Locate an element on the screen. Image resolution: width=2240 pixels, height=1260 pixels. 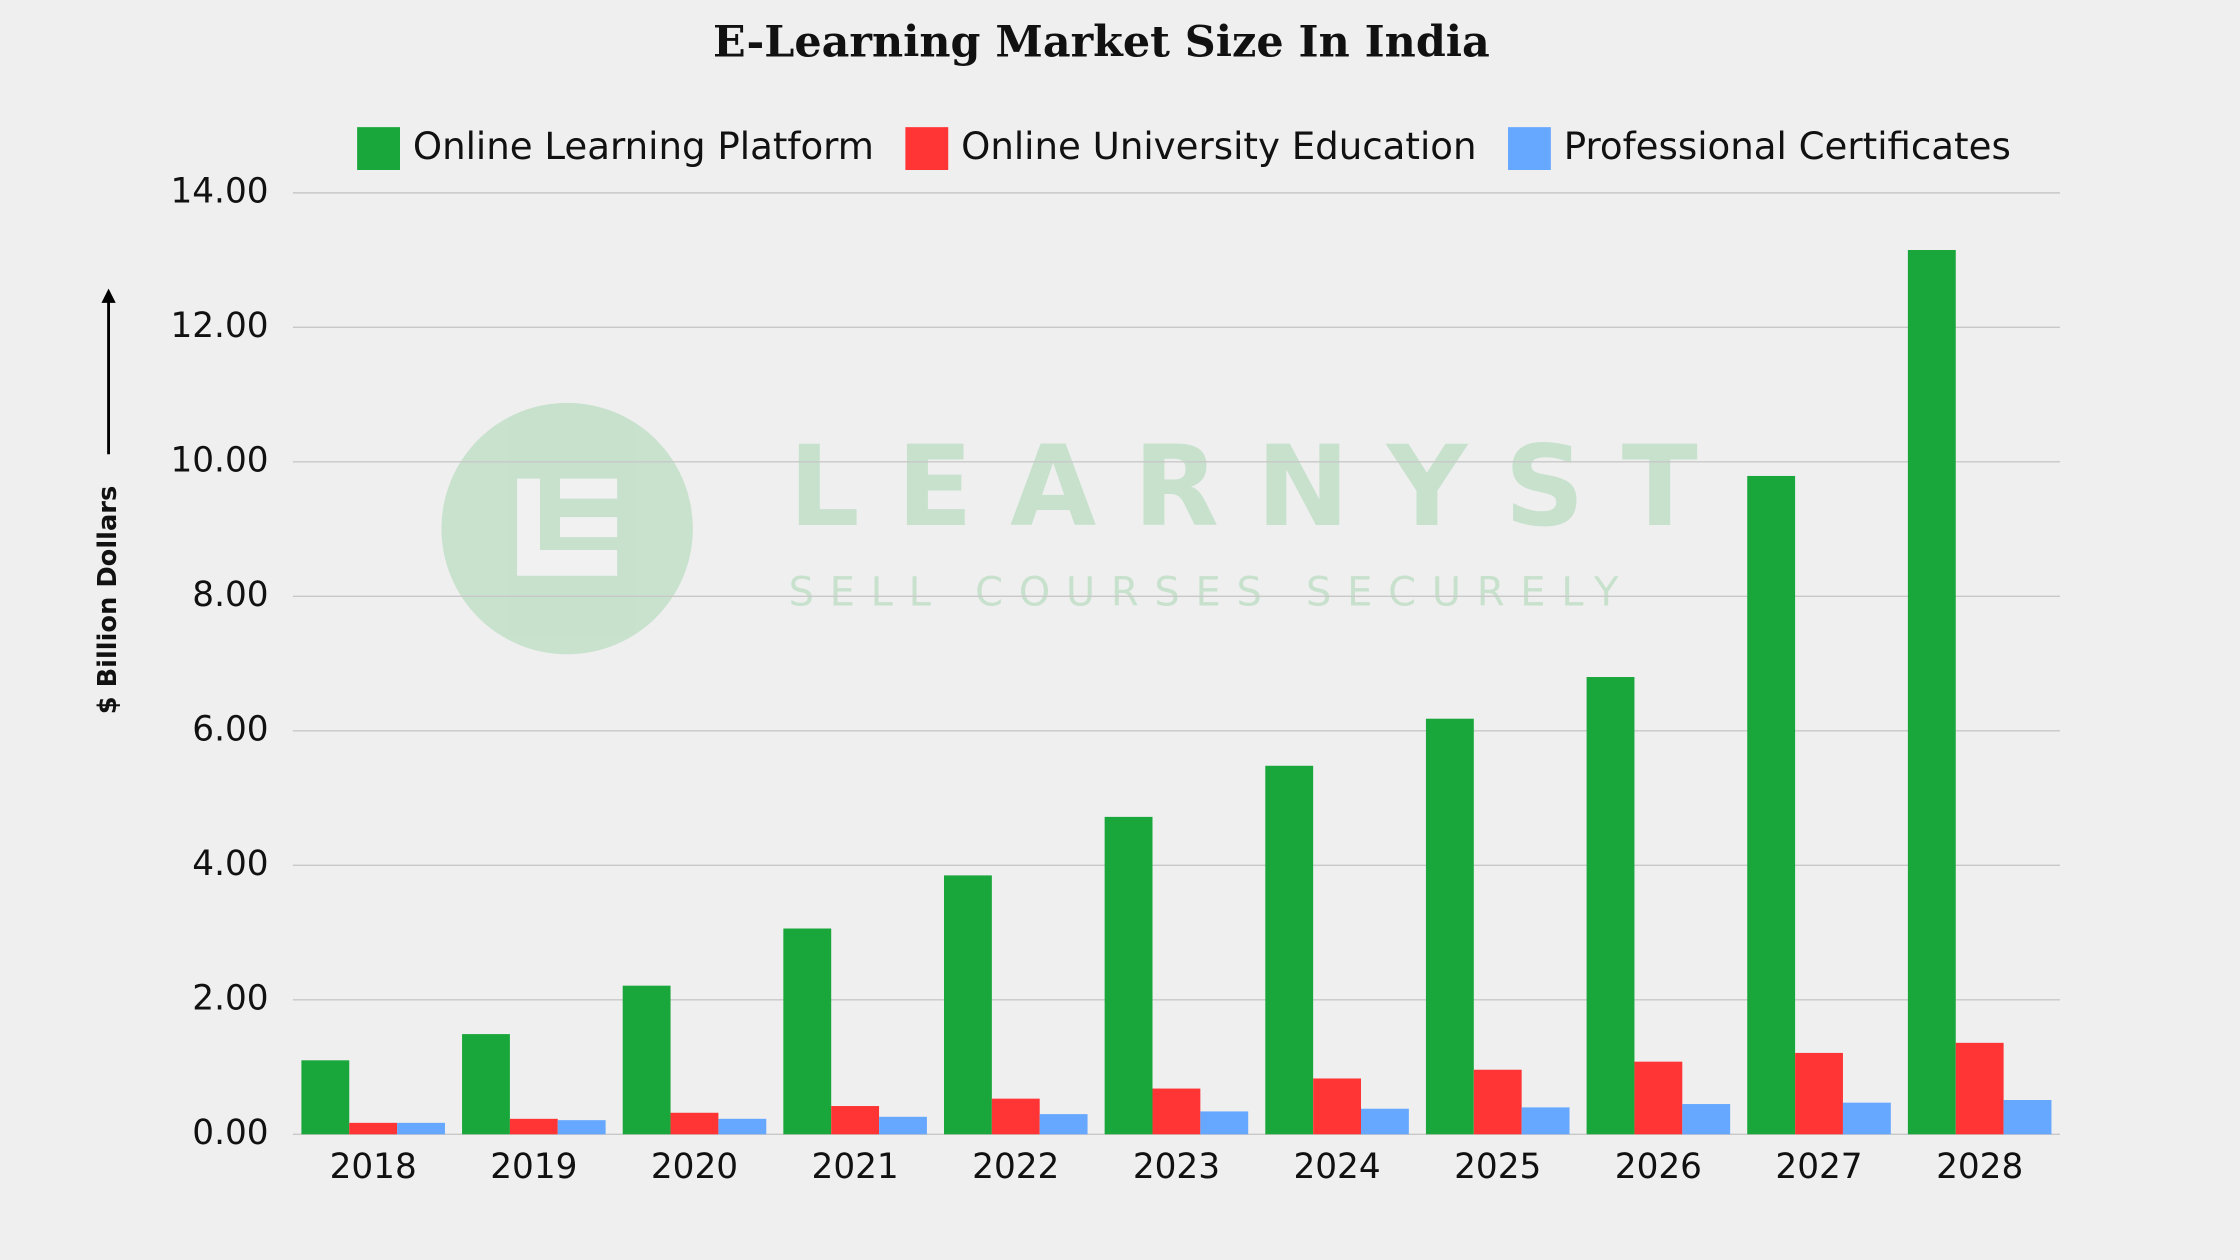
x-tick-label: 2023 is located at coordinates (1176, 1167).